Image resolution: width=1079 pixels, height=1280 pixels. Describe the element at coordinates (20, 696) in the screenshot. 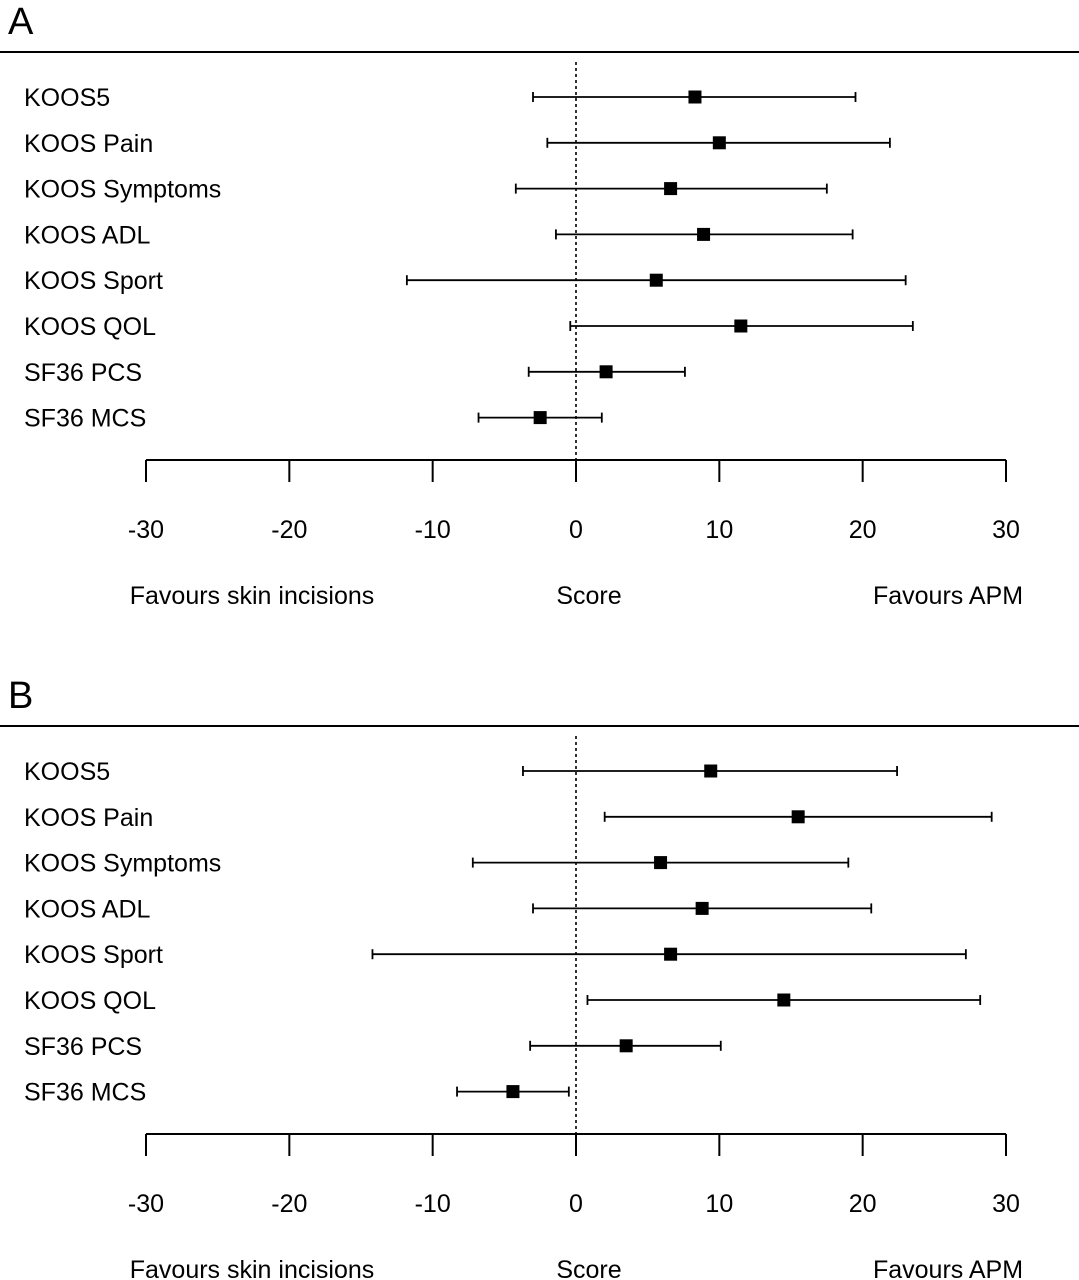

I see `panel-label: B` at that location.